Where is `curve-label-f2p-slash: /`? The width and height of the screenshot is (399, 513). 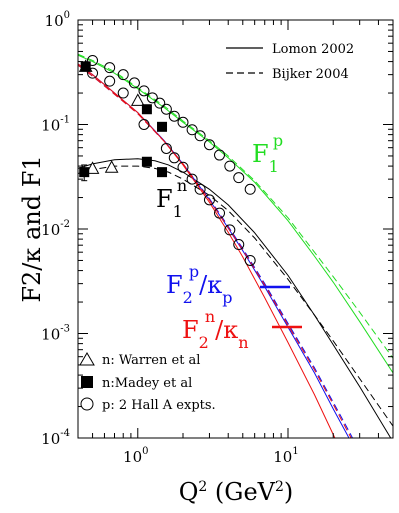
curve-label-f2p-slash: / is located at coordinates (203, 285).